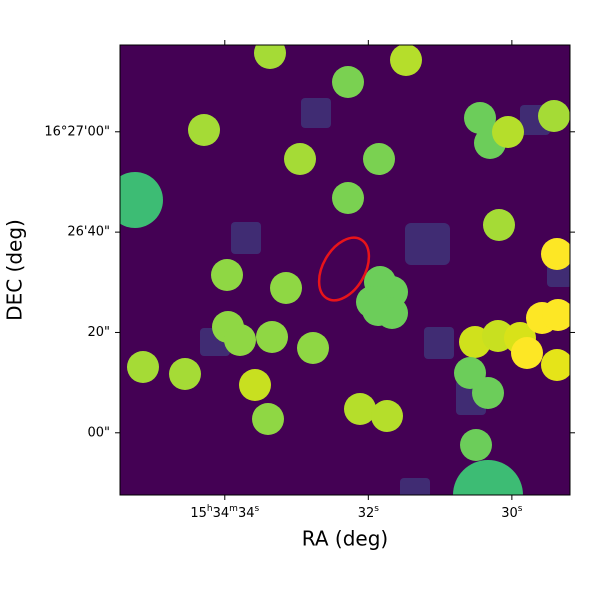 Image resolution: width=600 pixels, height=600 pixels. Describe the element at coordinates (88, 232) in the screenshot. I see `y-tick-label: 26'40"` at that location.